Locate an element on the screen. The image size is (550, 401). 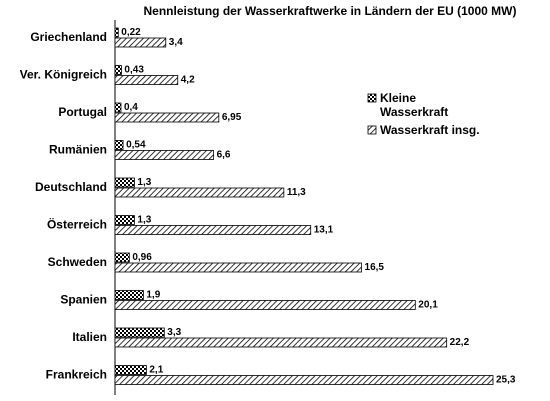
value-label: 0,54 is located at coordinates (136, 145).